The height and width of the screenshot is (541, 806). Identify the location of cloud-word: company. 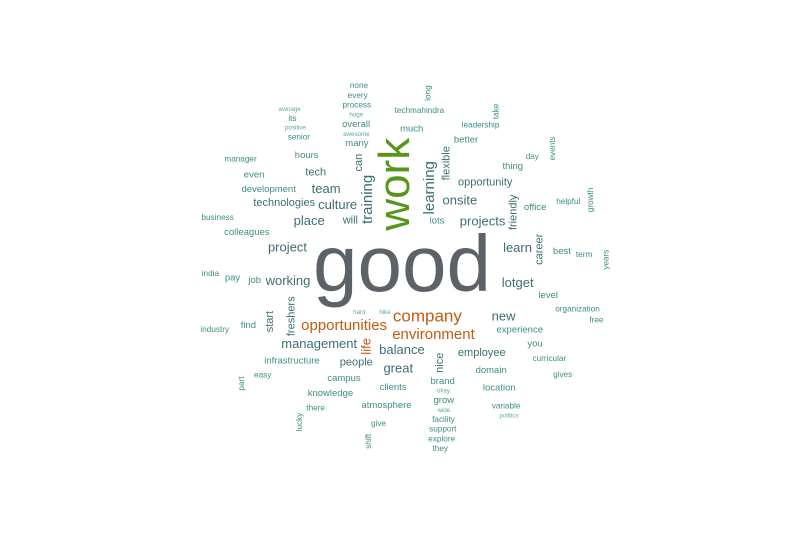
(427, 316).